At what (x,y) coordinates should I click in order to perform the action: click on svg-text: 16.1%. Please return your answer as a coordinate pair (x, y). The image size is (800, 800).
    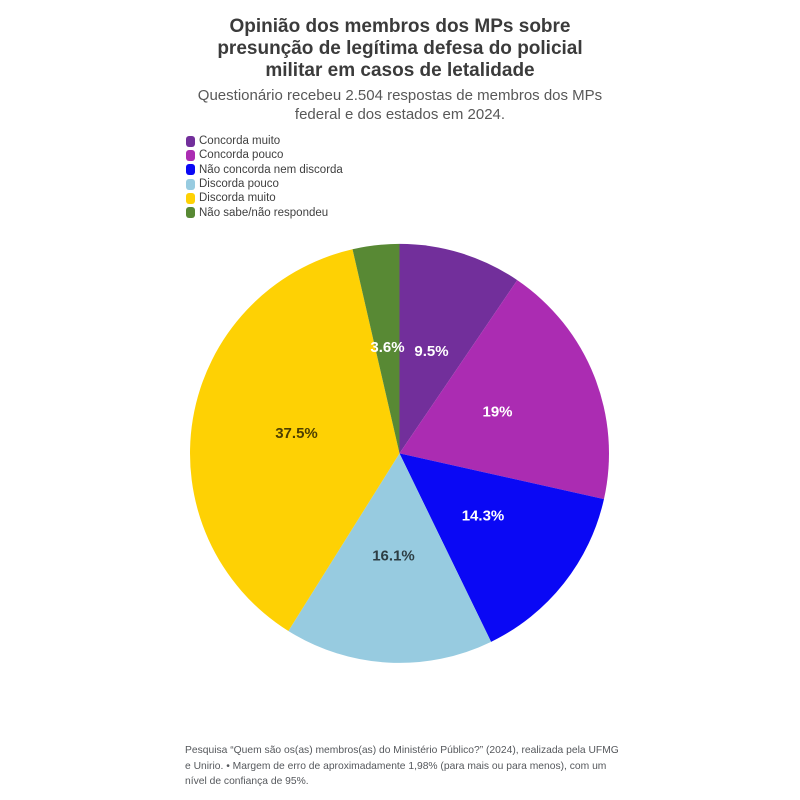
    Looking at the image, I should click on (393, 556).